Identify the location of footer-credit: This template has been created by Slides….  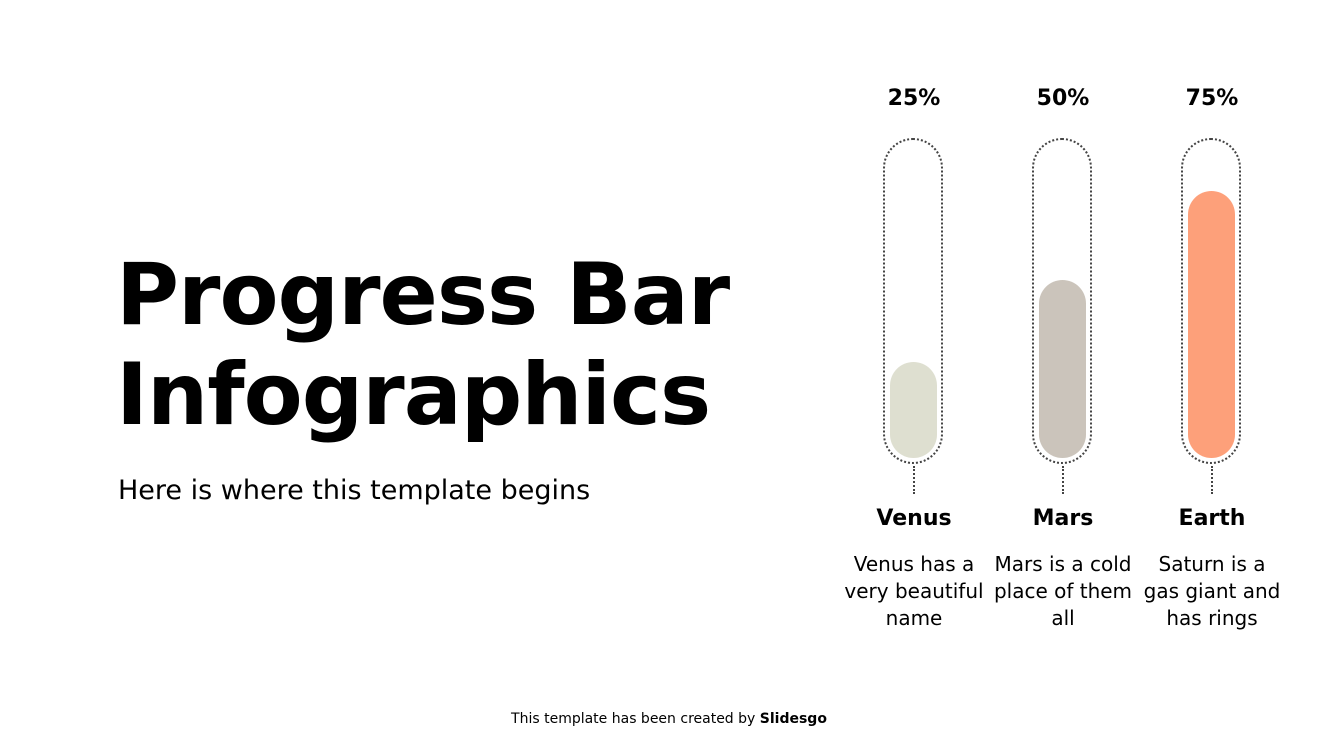
(669, 719).